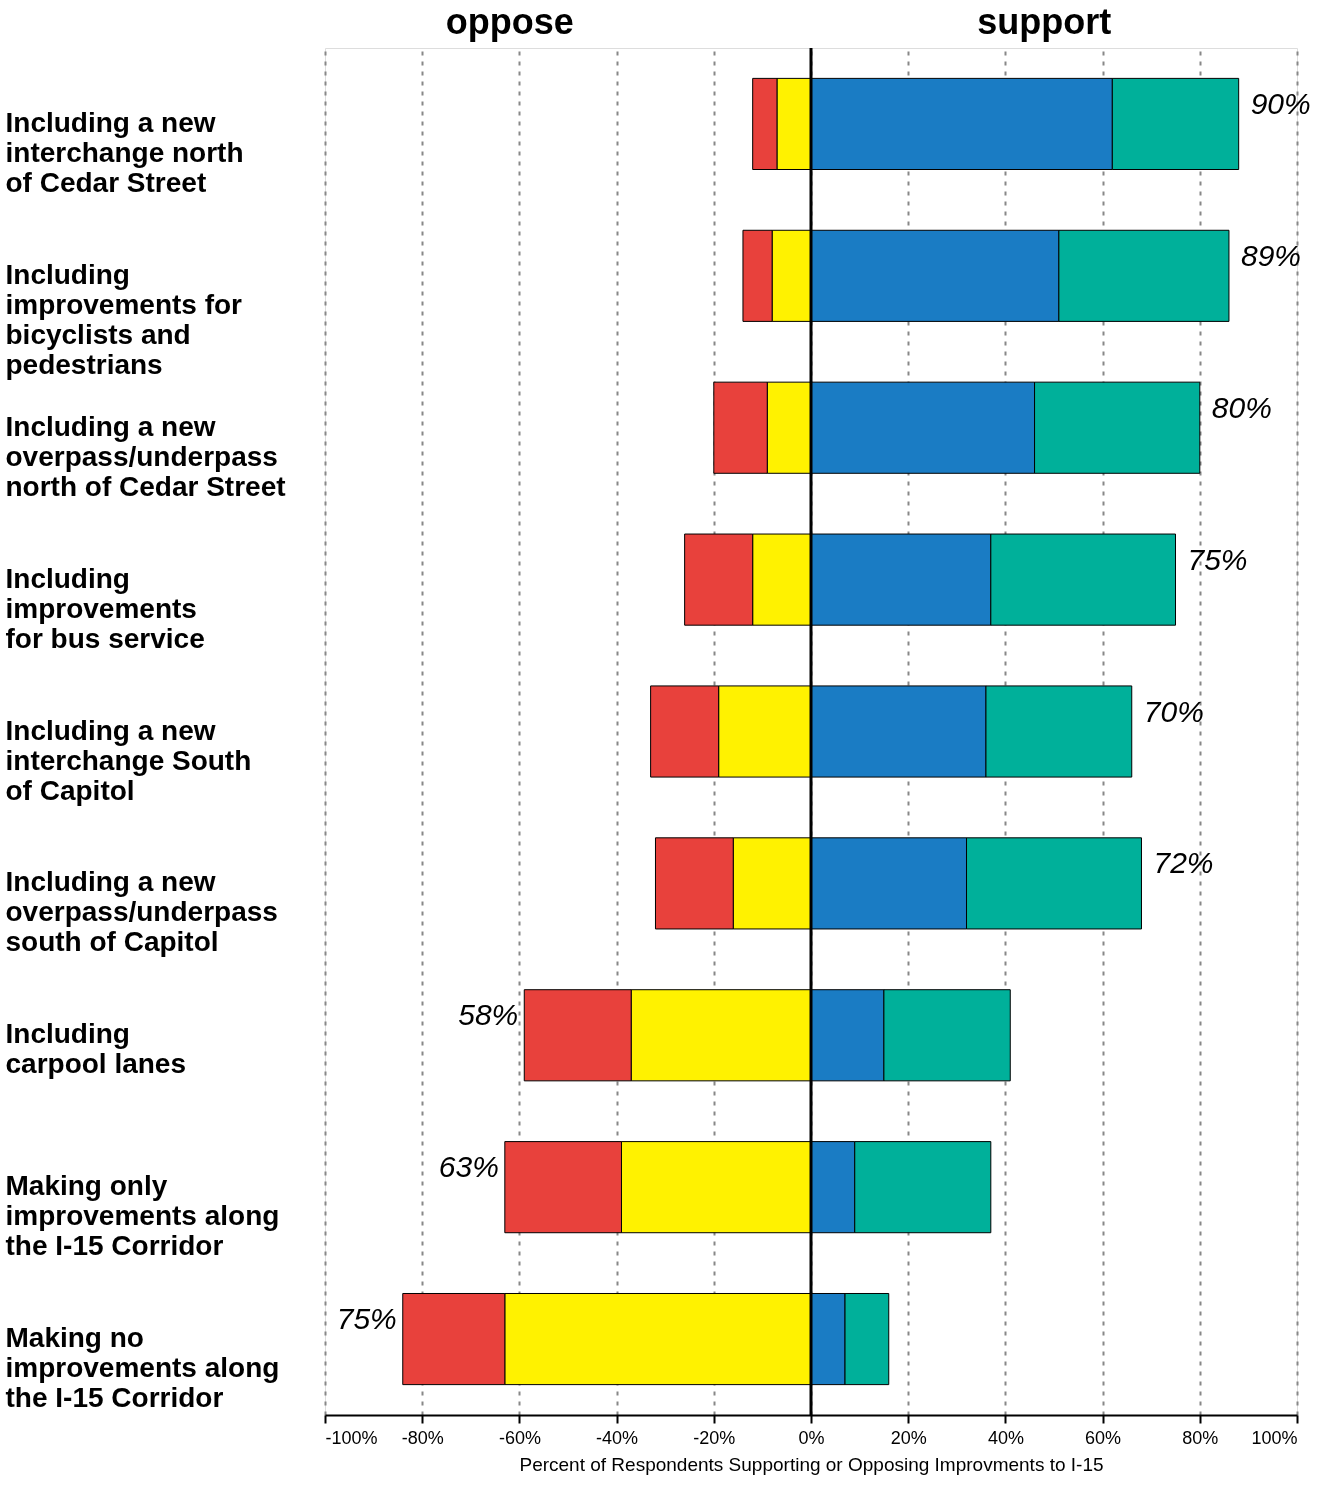 The image size is (1331, 1499). Describe the element at coordinates (145, 456) in the screenshot. I see `y-tick-label: Including a new overpass/underpass north of Cedar Street` at that location.